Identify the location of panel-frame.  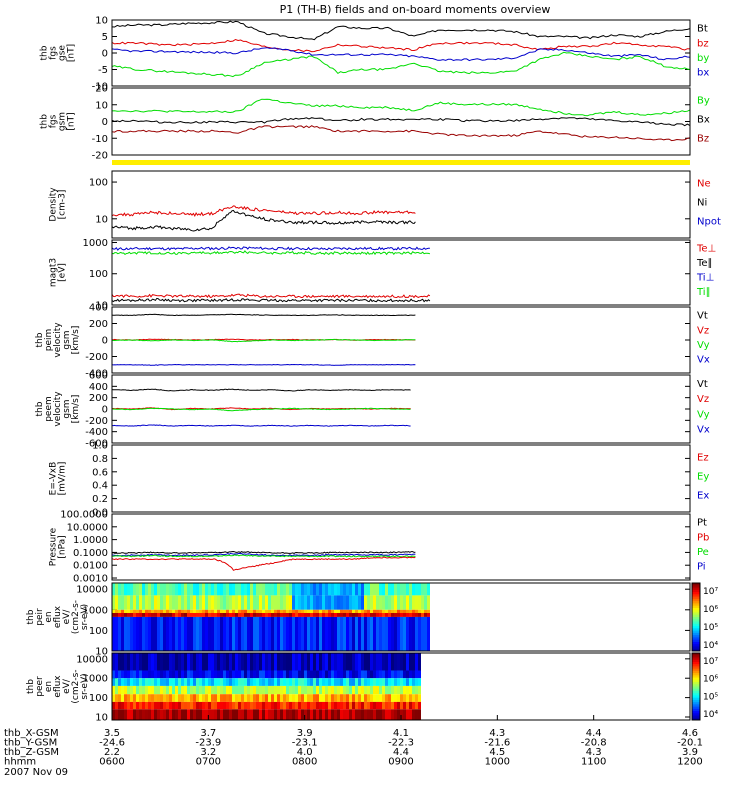
(401, 409).